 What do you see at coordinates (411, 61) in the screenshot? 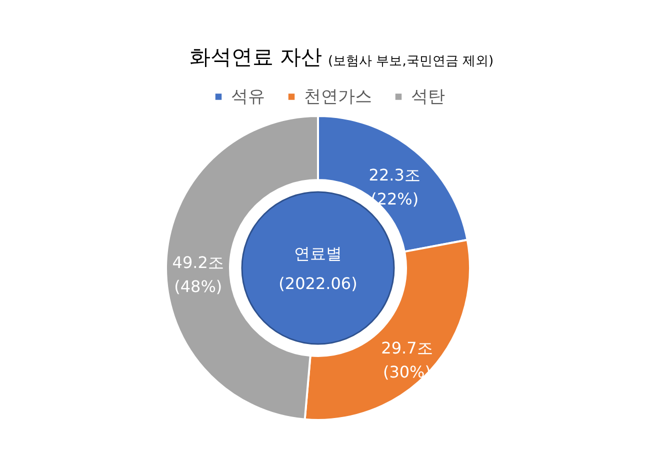
I see `chart-subtitle: (보험사 부보,국민연금 제외)` at bounding box center [411, 61].